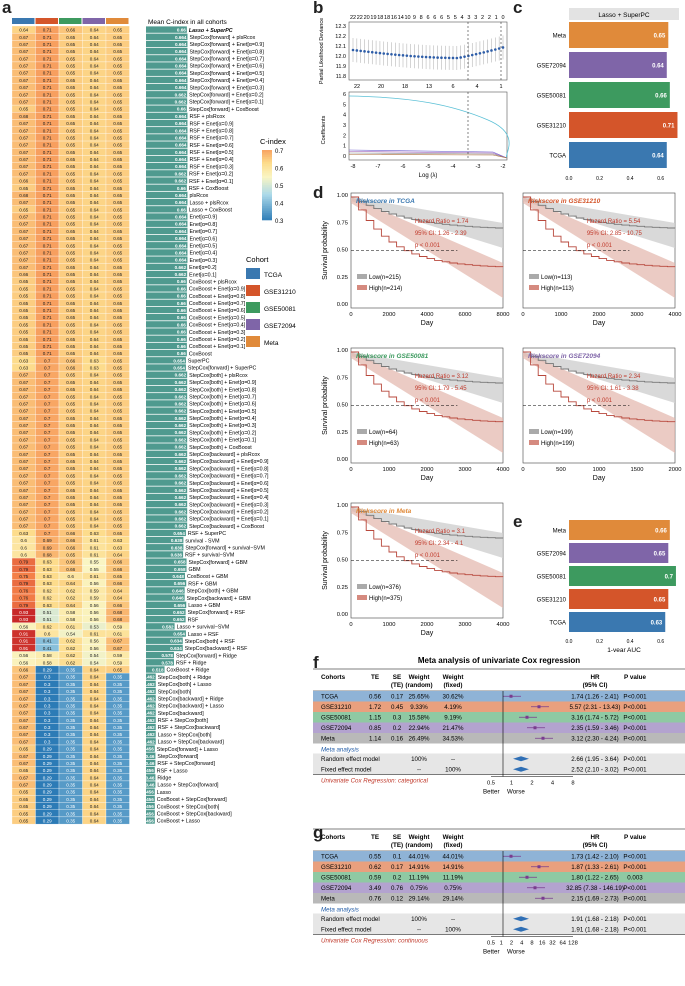 This screenshot has height=986, width=685. Describe the element at coordinates (599, 212) in the screenshot. I see `km-low-curve` at that location.